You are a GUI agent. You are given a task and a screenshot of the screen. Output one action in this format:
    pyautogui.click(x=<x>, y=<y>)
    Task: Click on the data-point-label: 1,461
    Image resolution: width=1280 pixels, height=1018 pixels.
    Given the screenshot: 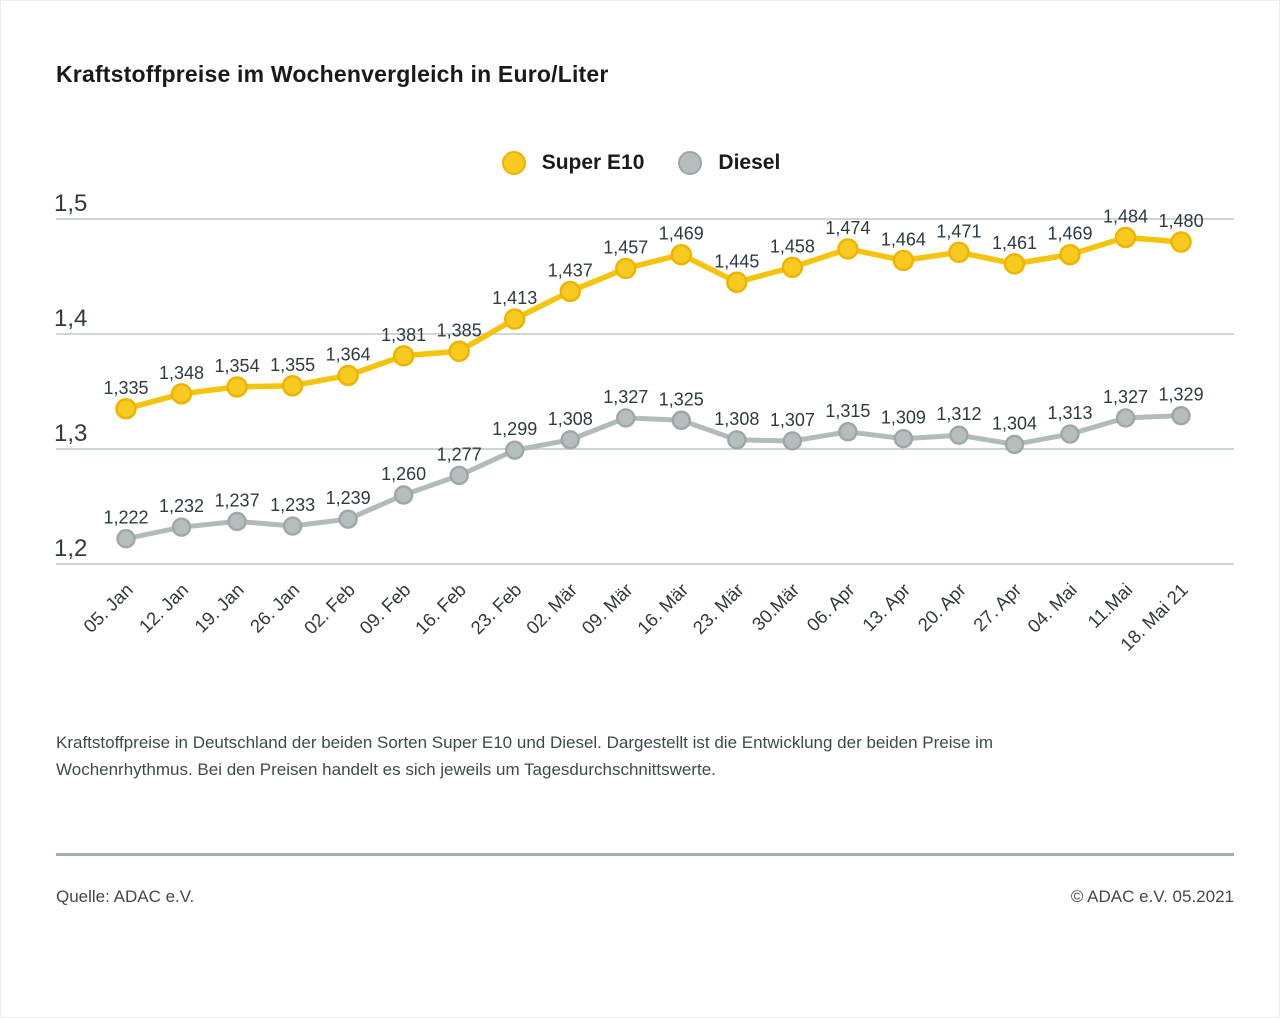 What is the action you would take?
    pyautogui.click(x=1014, y=243)
    